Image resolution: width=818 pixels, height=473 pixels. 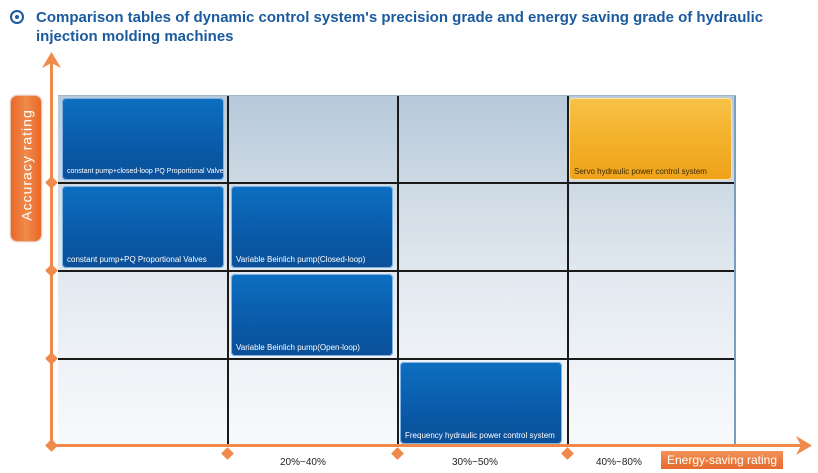 What do you see at coordinates (303, 462) in the screenshot?
I see `x-tick-label: 20%~40%` at bounding box center [303, 462].